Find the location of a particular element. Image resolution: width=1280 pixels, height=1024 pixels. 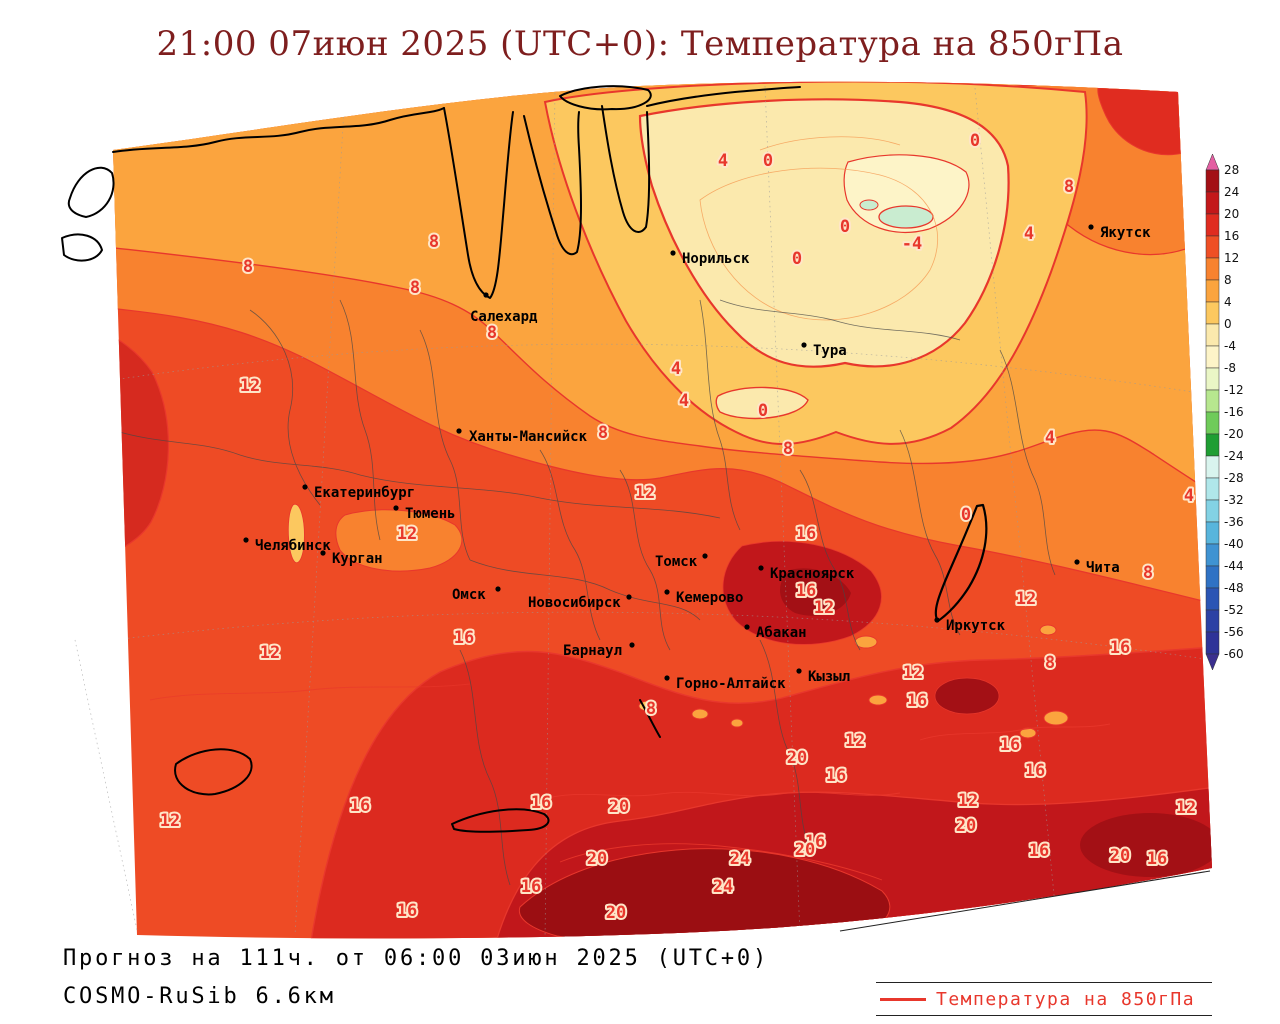

minor-contour is located at coordinates (830, 143).